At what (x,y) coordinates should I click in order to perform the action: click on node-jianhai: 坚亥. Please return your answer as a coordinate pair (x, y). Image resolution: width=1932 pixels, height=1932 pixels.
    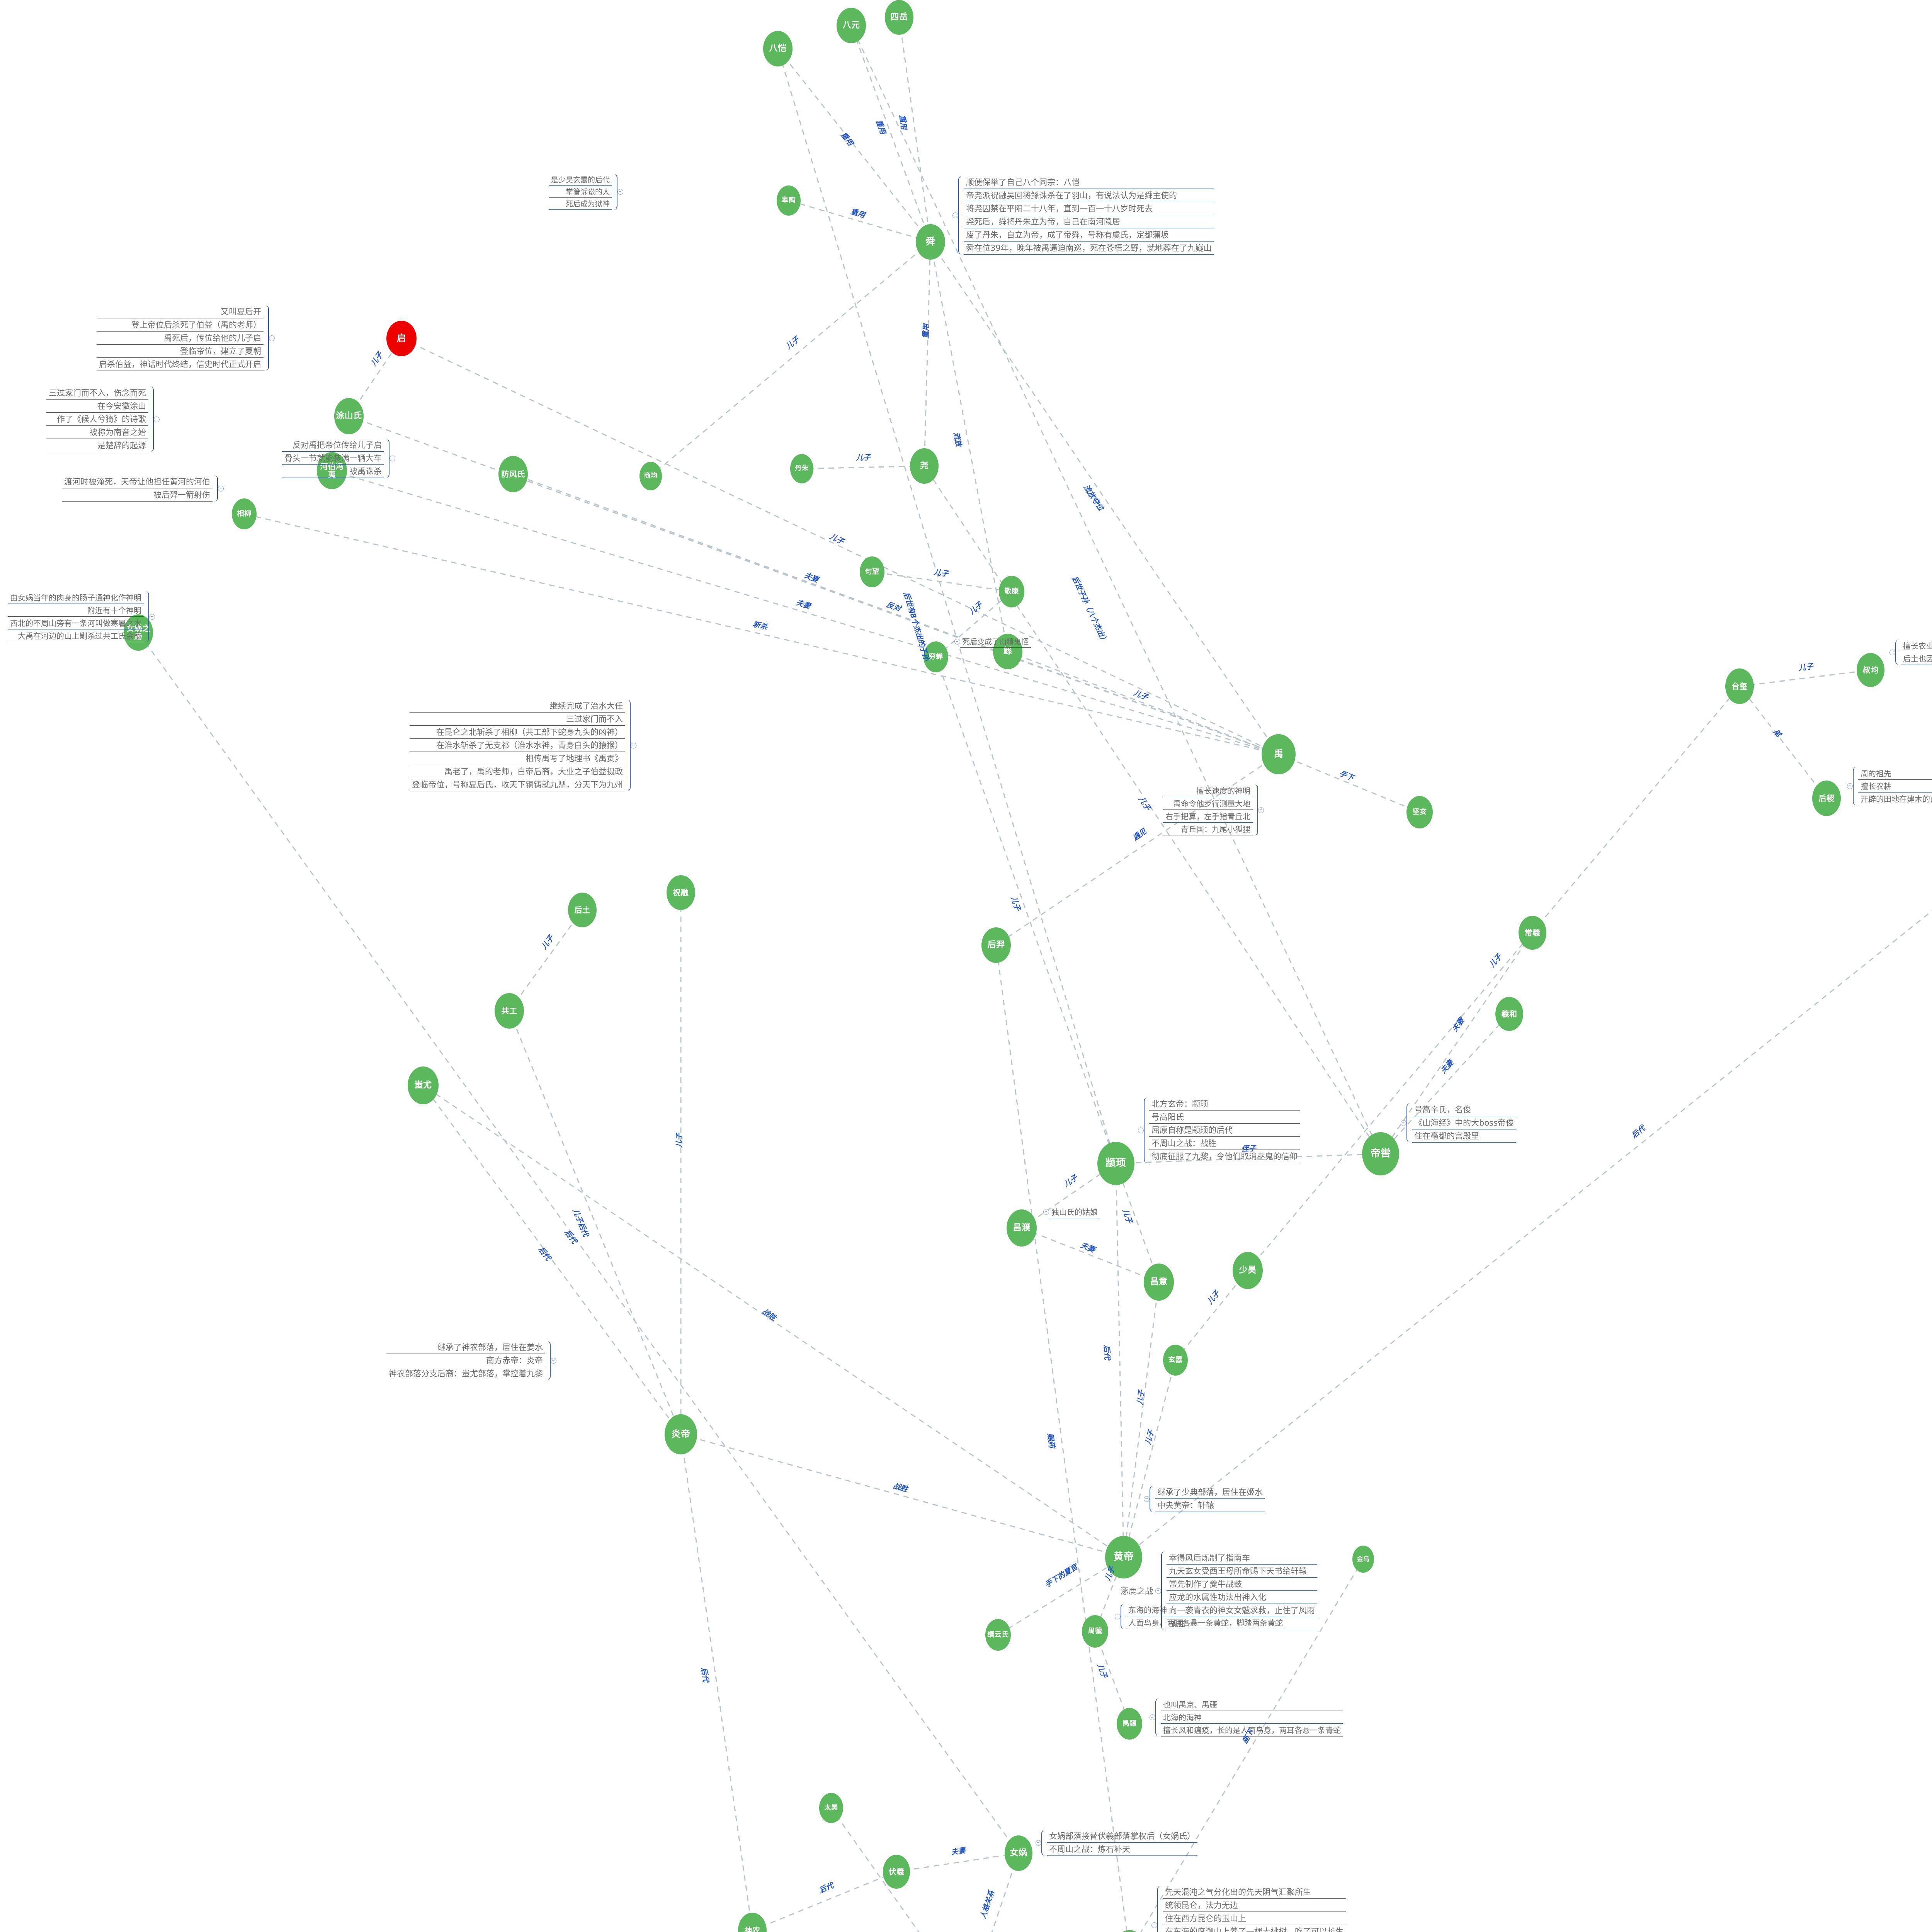
    Looking at the image, I should click on (1419, 812).